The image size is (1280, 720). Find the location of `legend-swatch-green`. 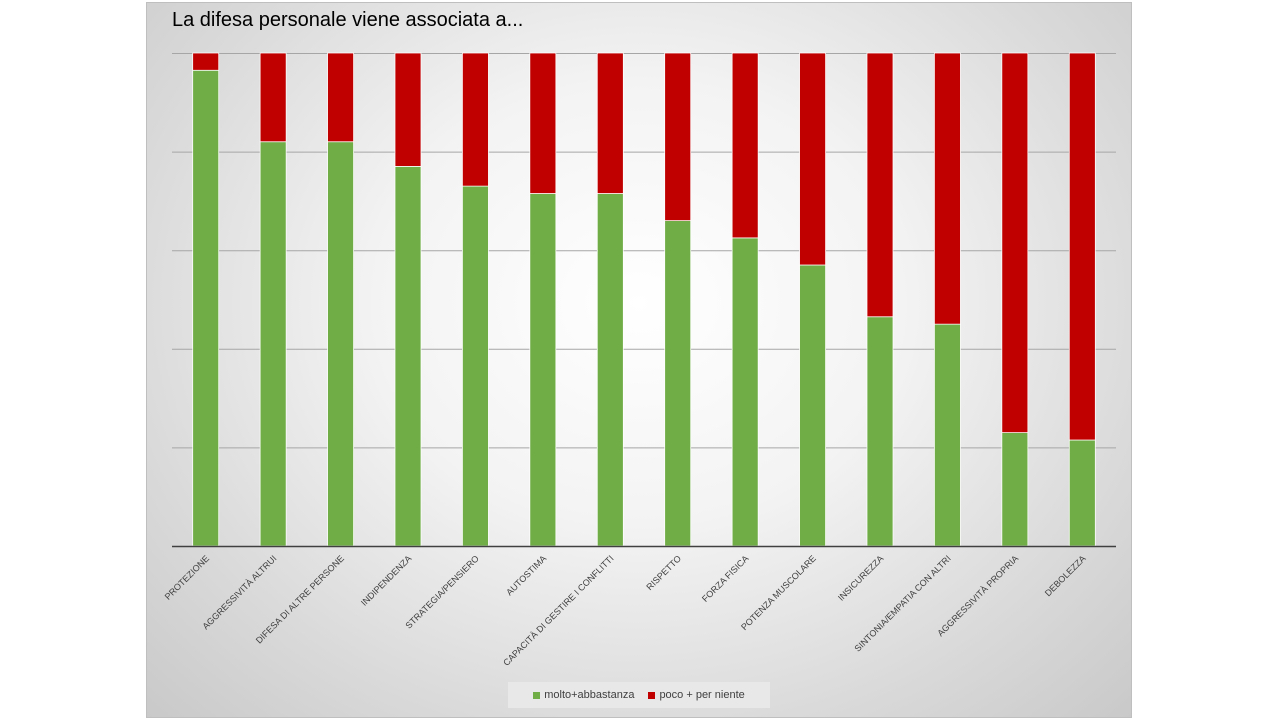

legend-swatch-green is located at coordinates (537, 695).